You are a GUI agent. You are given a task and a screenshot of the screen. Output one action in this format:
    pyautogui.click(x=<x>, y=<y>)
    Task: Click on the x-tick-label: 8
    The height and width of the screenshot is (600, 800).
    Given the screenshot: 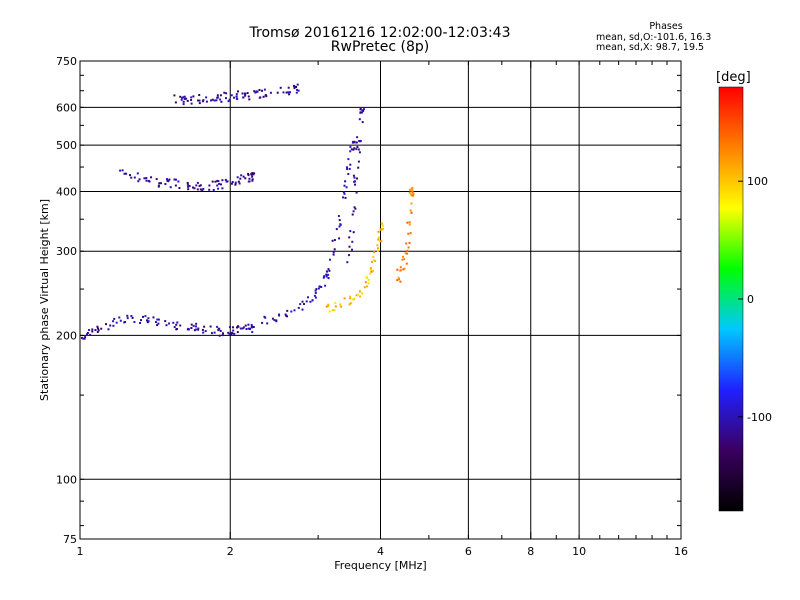 What is the action you would take?
    pyautogui.click(x=530, y=551)
    